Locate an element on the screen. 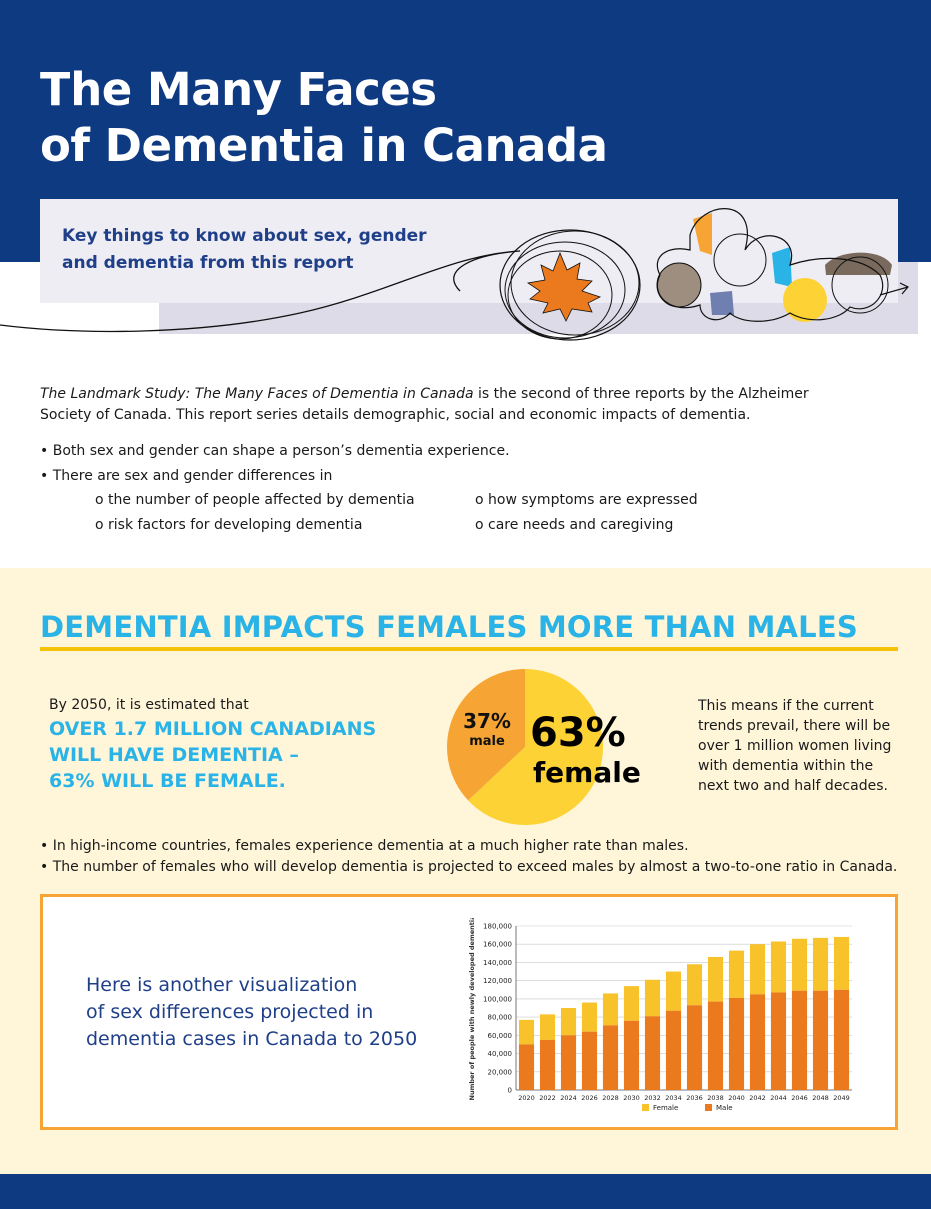  legend-label-female: Female is located at coordinates (665, 1108).